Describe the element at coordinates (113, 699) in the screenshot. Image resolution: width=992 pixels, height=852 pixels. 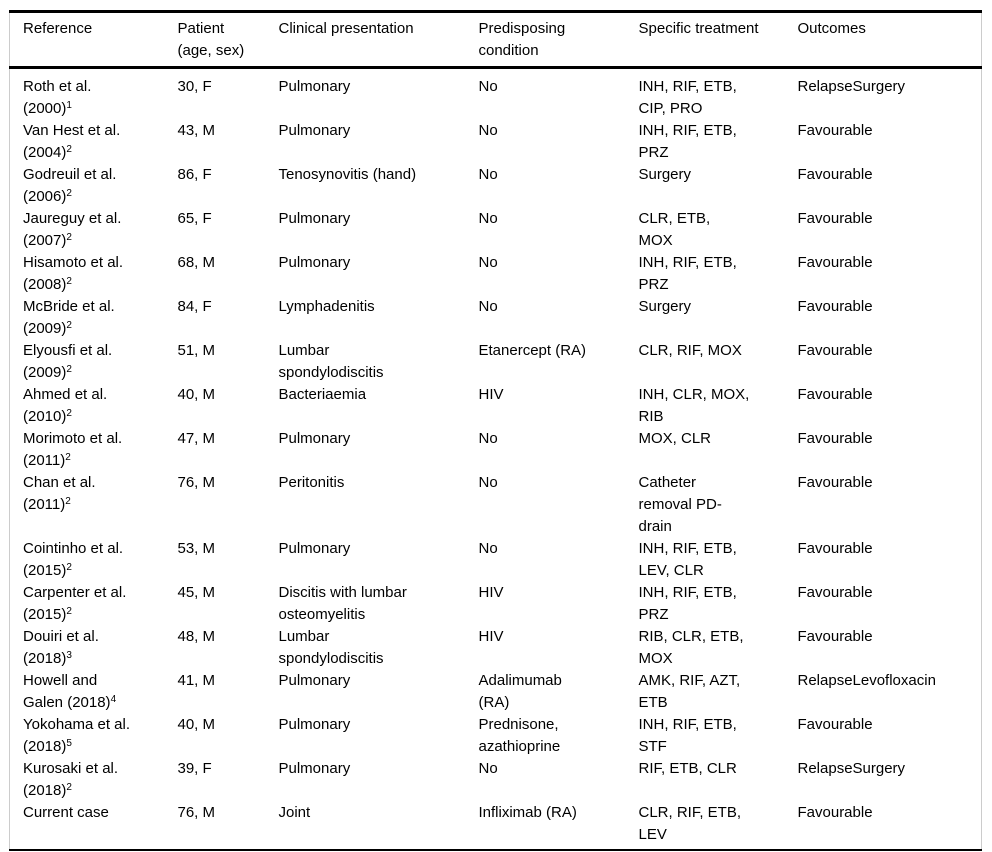
I see `reference-citation-superscript: 4` at that location.